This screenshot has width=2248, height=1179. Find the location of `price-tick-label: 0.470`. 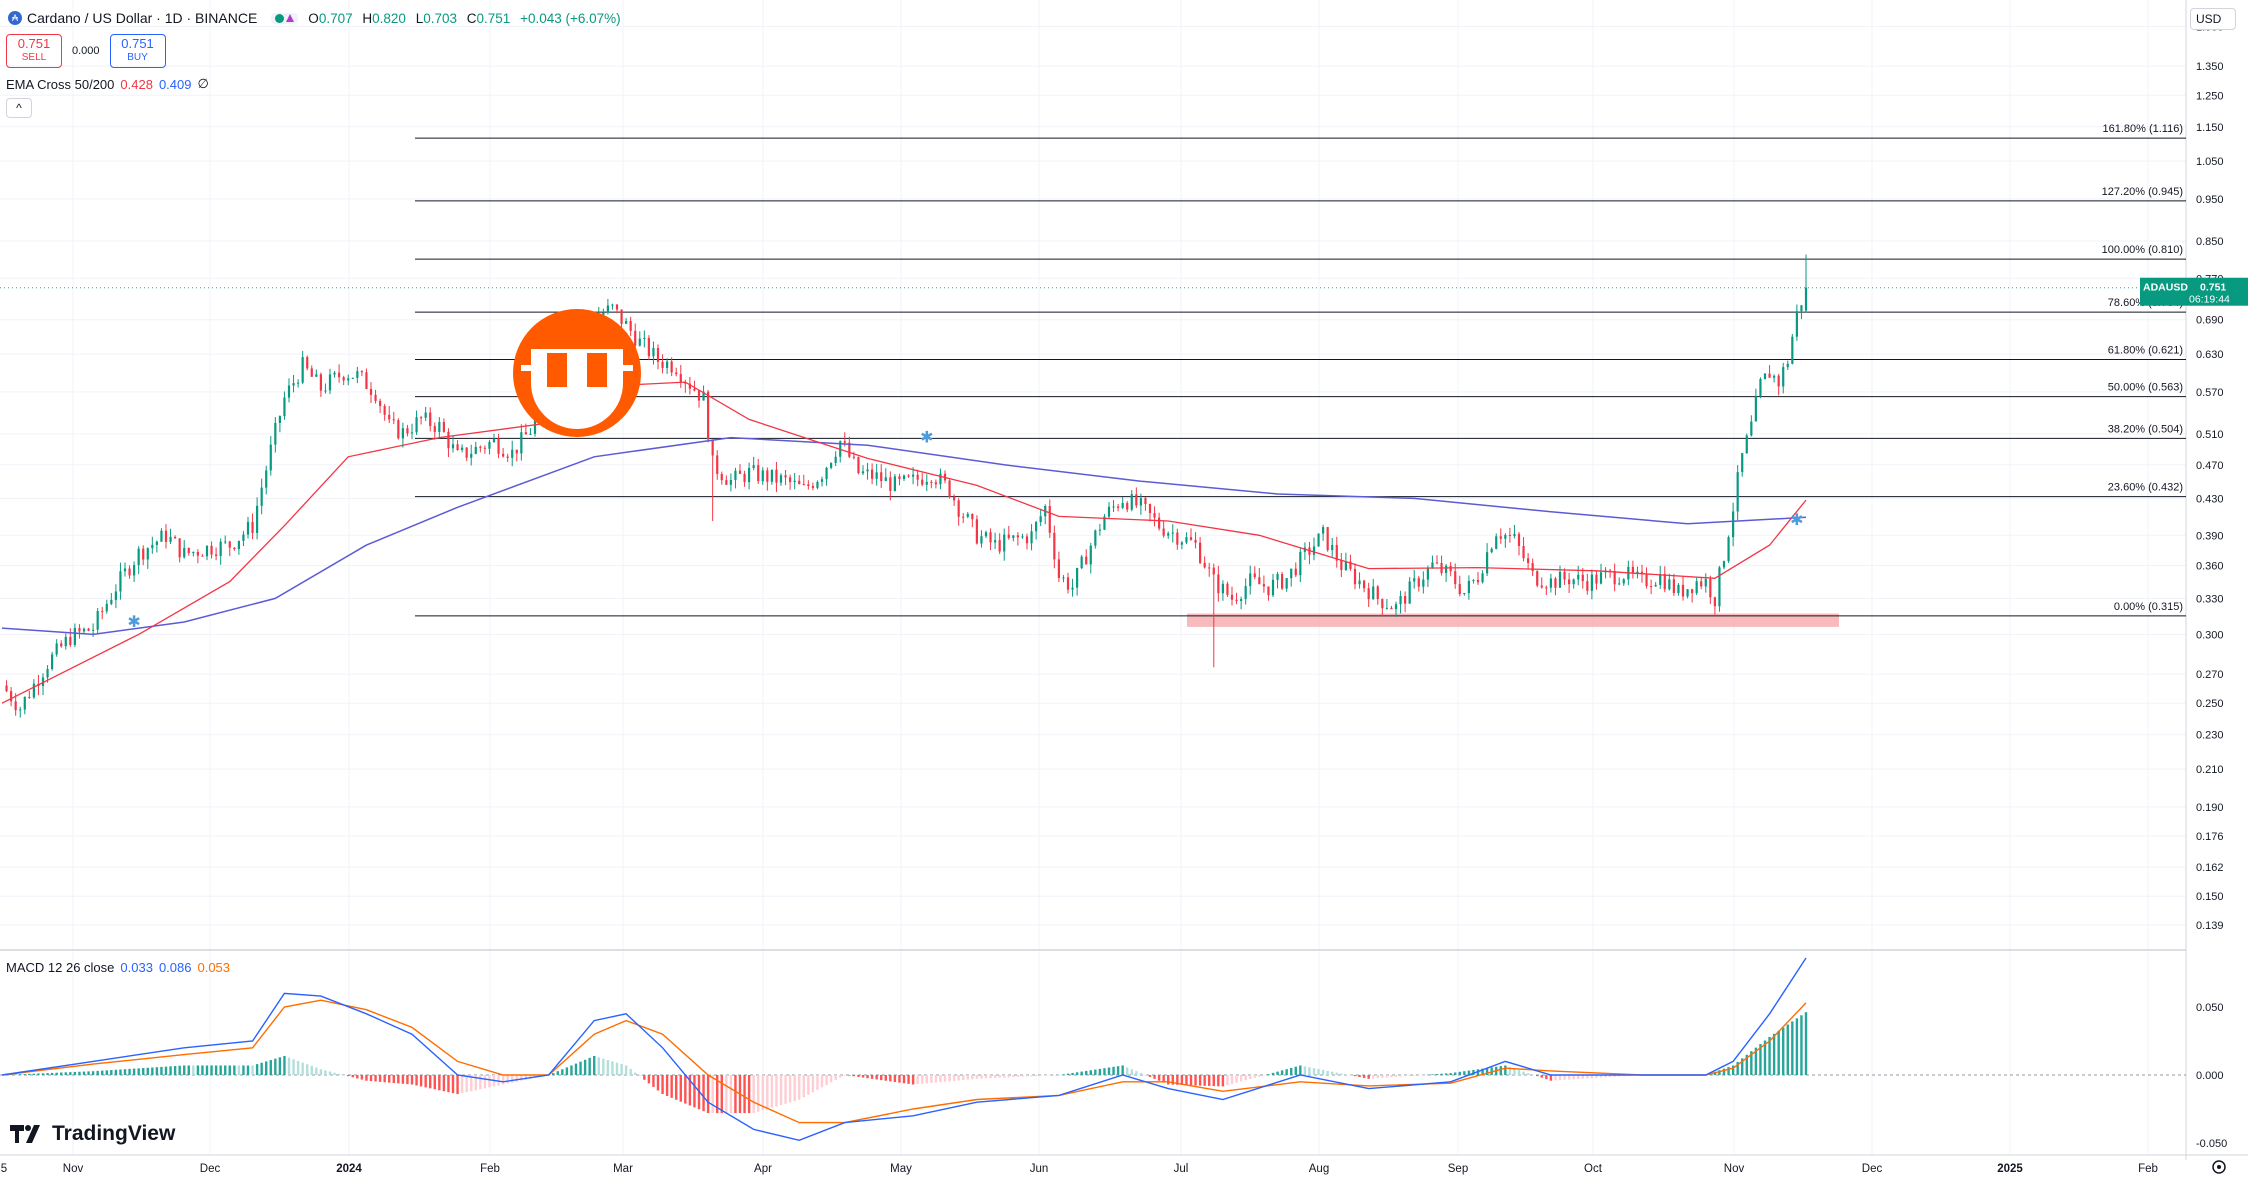

price-tick-label: 0.470 is located at coordinates (2210, 466).